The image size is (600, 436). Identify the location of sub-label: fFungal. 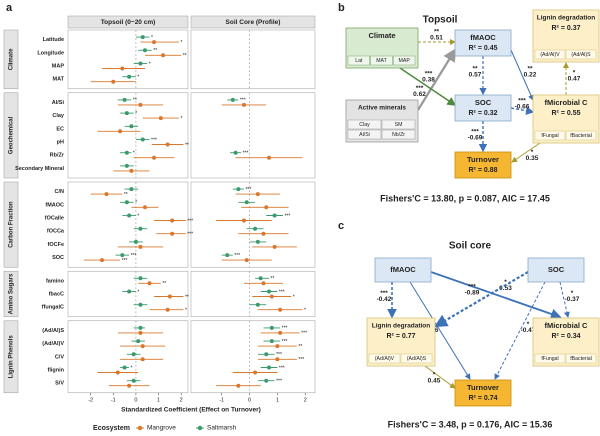
(549, 136).